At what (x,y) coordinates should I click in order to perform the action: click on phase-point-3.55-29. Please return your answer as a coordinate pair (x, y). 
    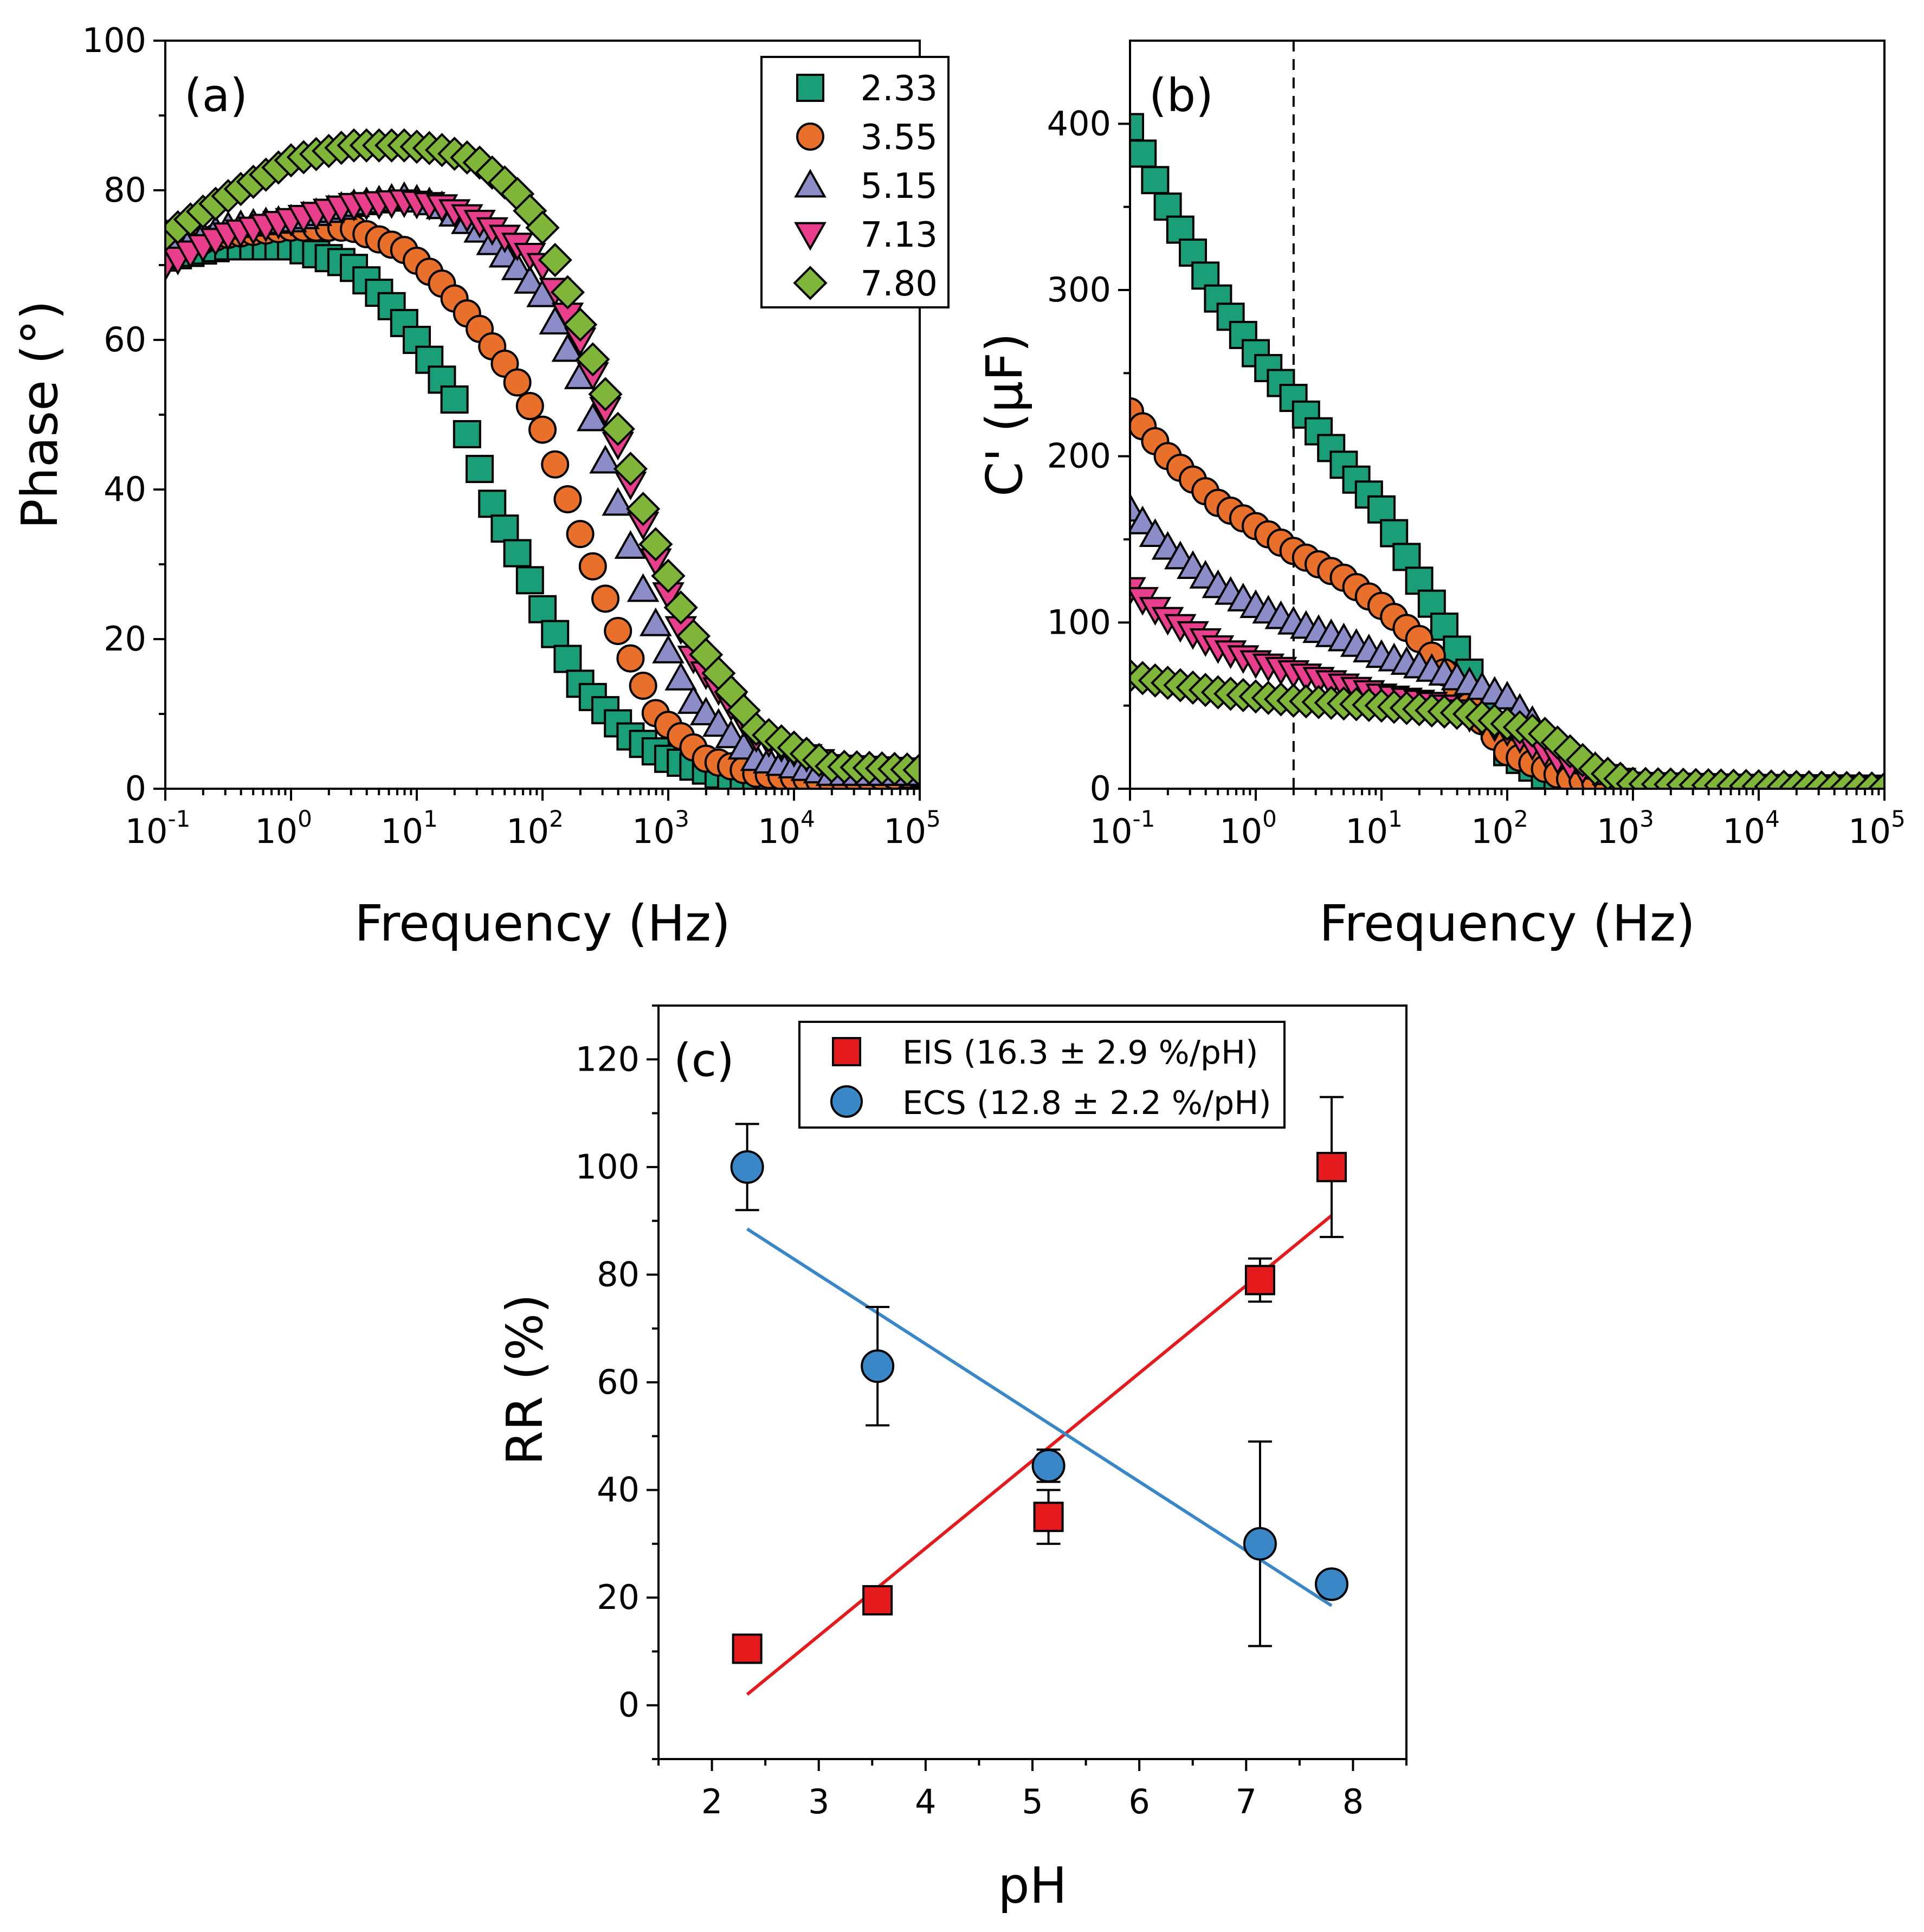
    Looking at the image, I should click on (529, 406).